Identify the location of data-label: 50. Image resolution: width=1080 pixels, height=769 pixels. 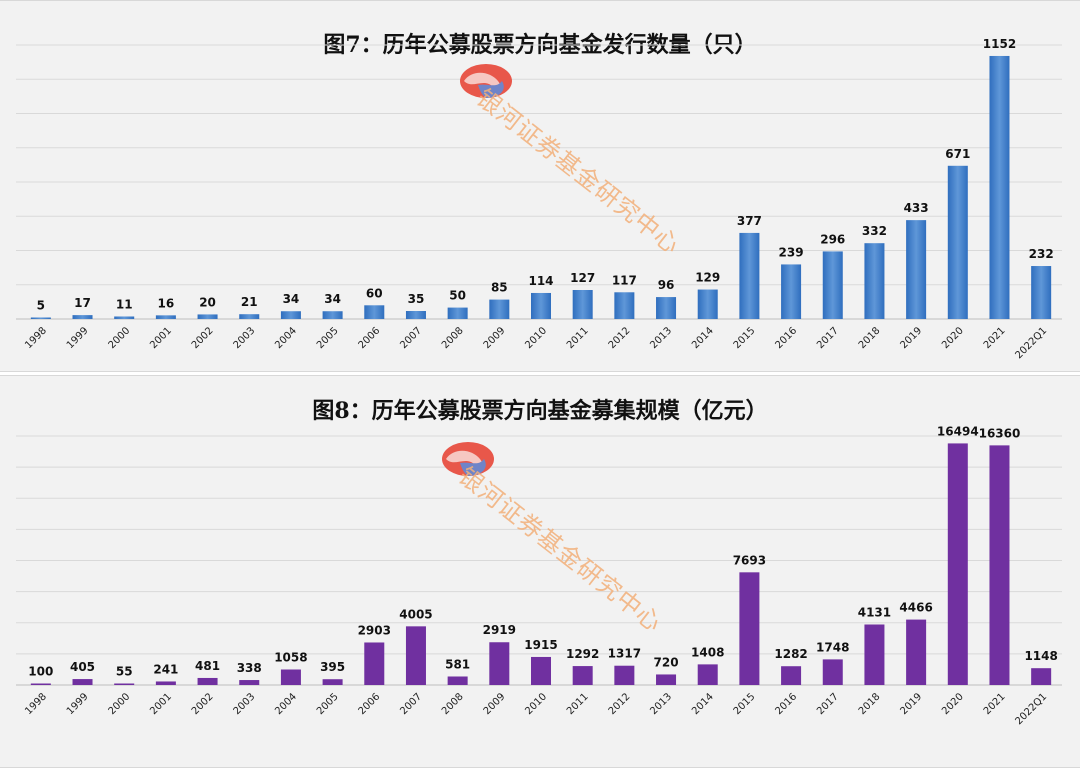
(457, 296).